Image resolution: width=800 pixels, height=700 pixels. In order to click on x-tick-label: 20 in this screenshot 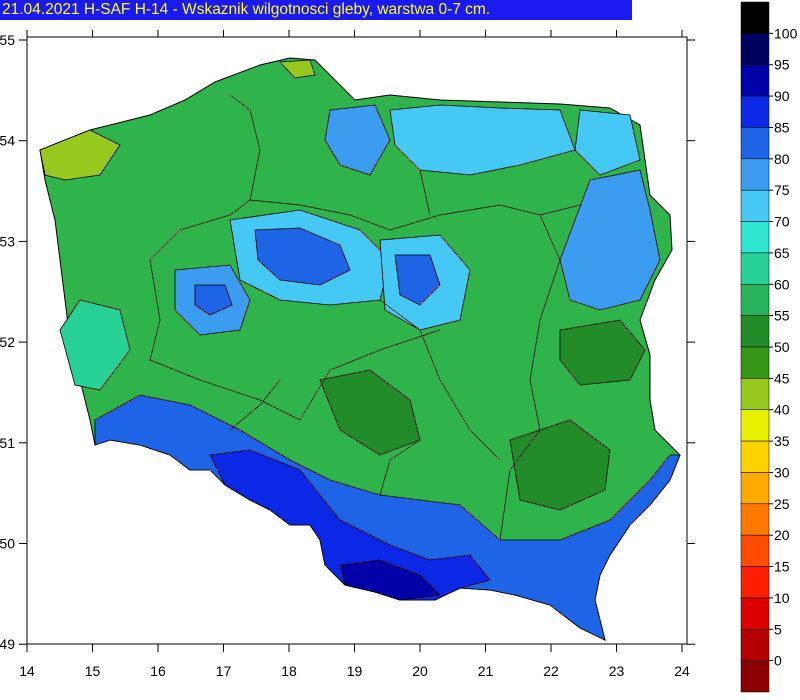, I will do `click(420, 671)`.